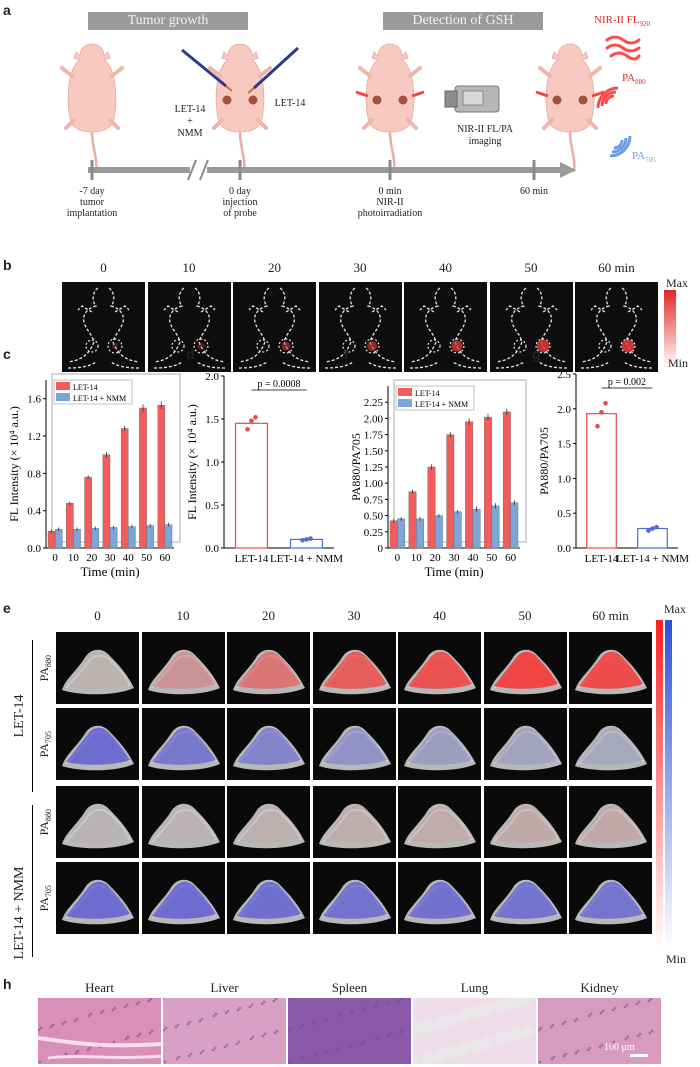 The image size is (700, 1067). I want to click on chart-d-point, so click(247, 429).